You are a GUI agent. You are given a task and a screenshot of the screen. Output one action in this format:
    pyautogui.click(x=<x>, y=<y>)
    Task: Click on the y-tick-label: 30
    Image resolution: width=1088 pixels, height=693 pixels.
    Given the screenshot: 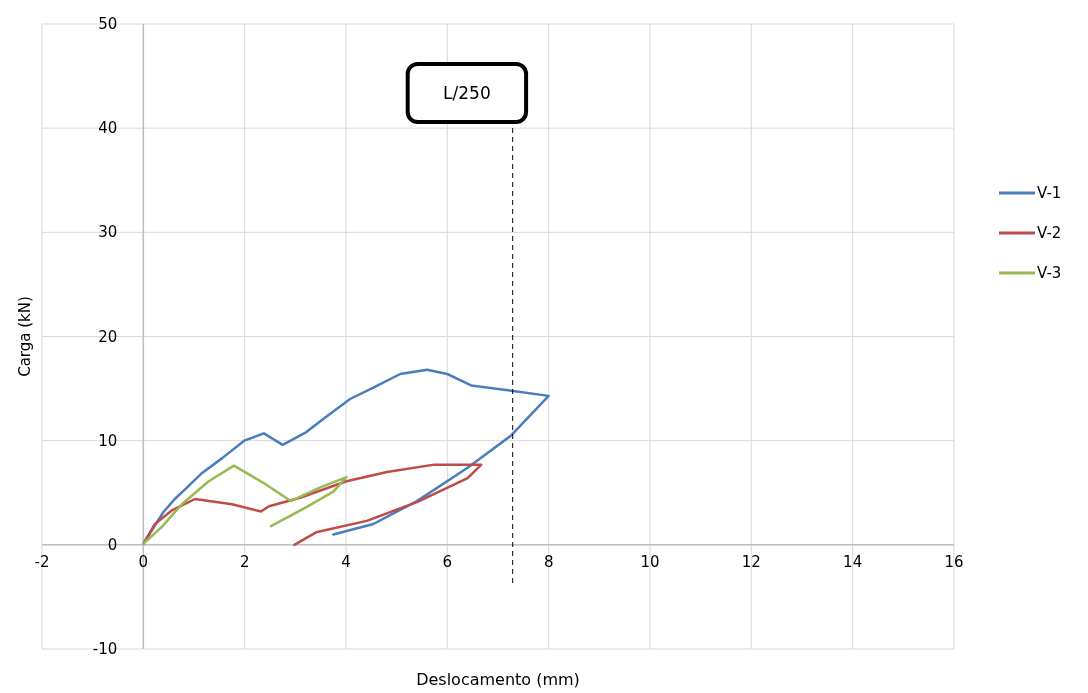 What is the action you would take?
    pyautogui.click(x=108, y=232)
    